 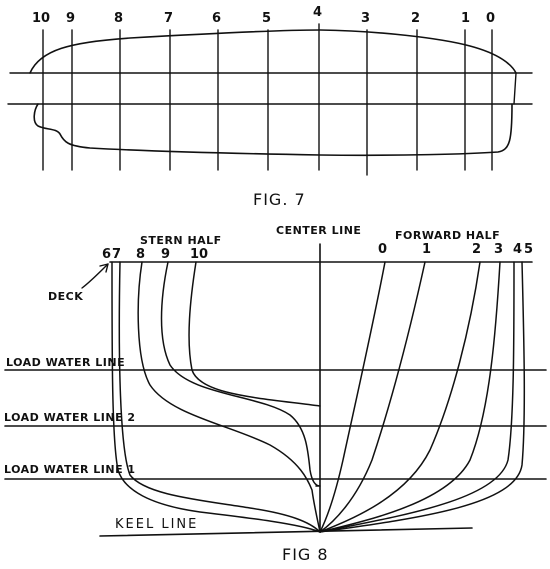 I want to click on fig8-keel-label: KEEL LINE, so click(x=156, y=524).